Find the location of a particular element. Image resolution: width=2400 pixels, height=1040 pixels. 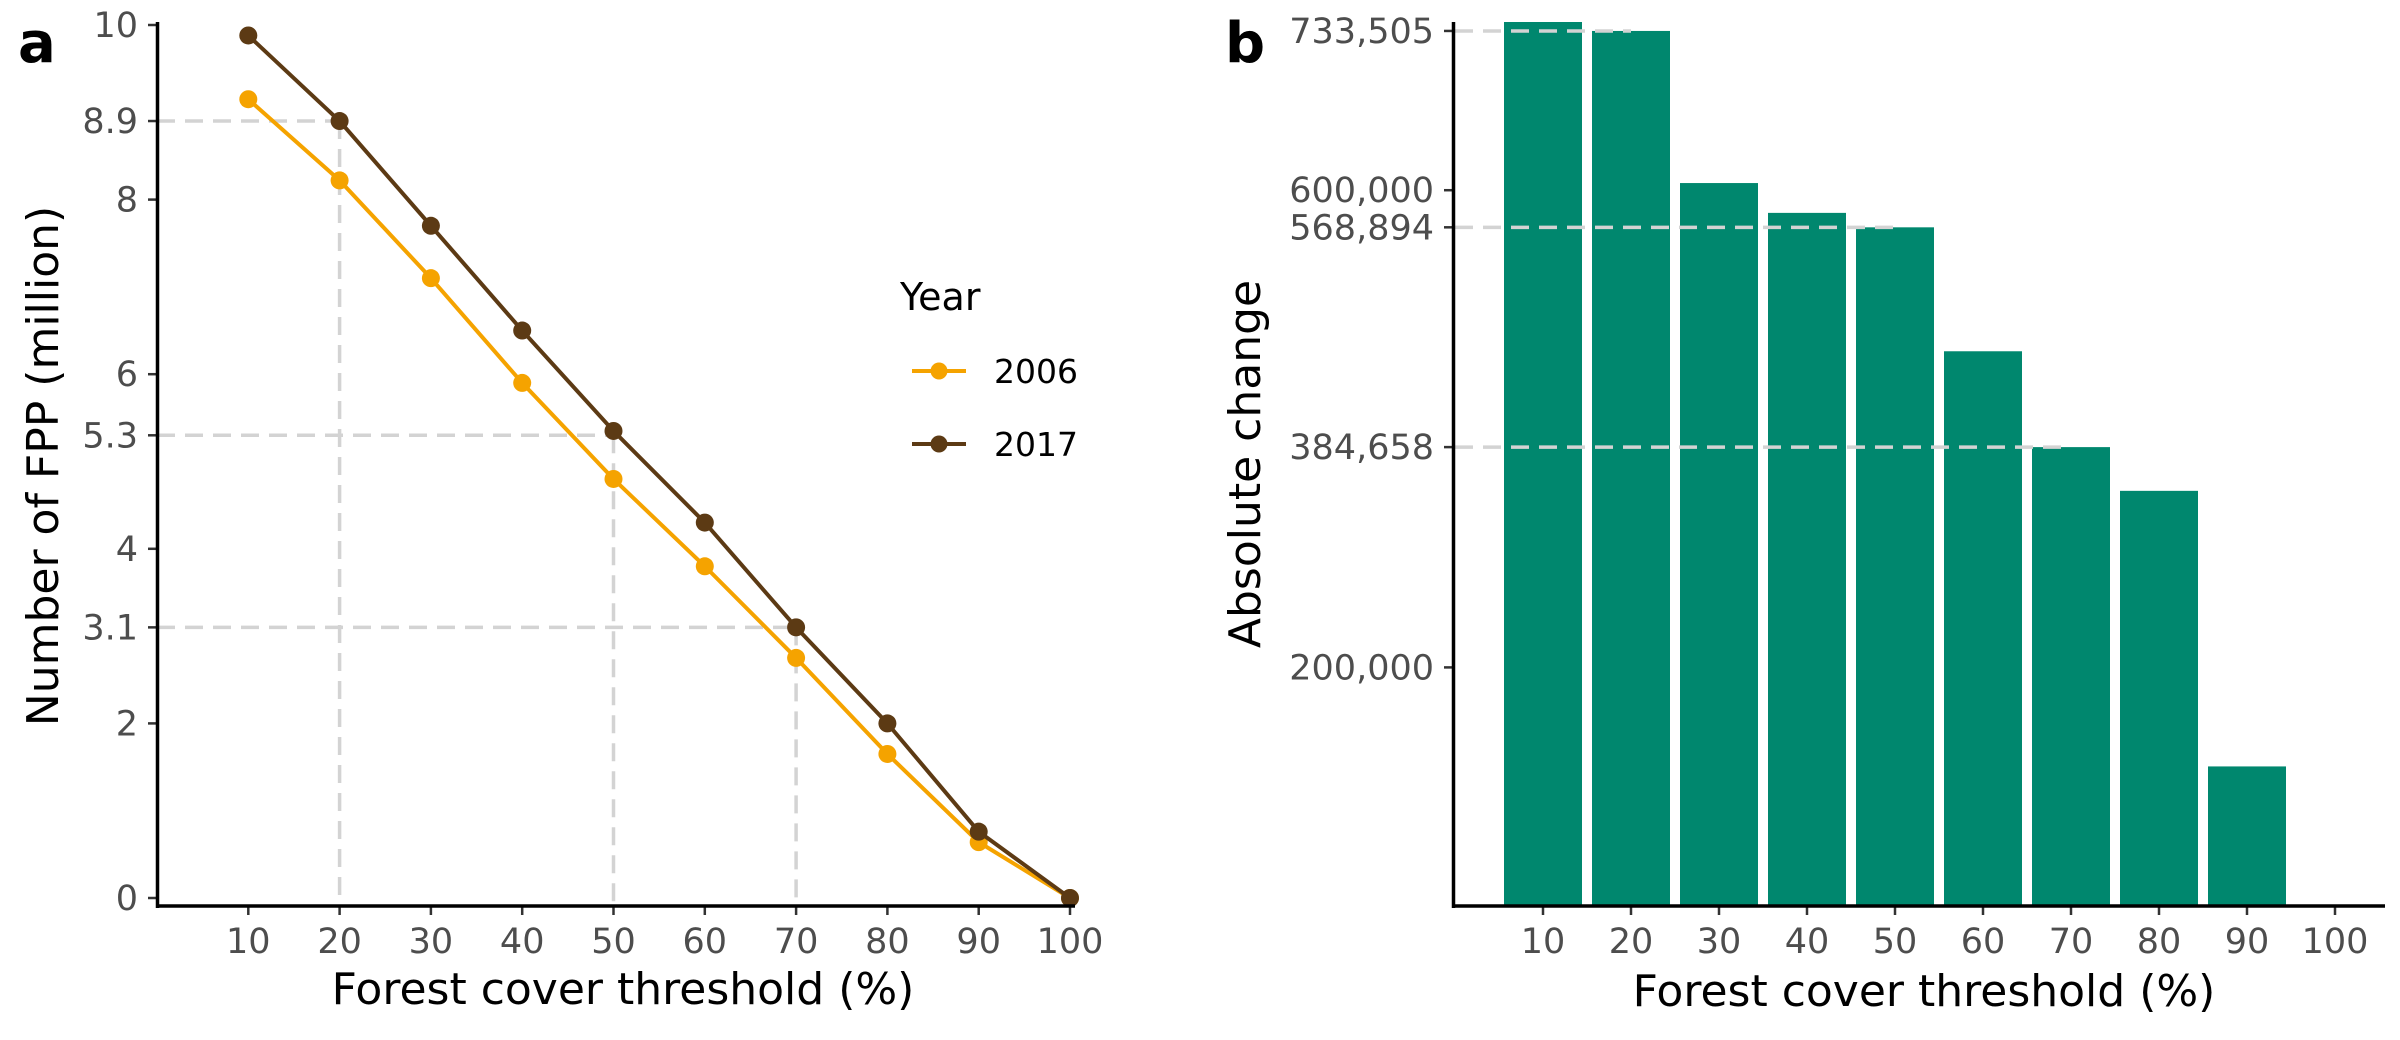

panel-b-y-tick-label-0: 200,000 is located at coordinates (1361, 668).